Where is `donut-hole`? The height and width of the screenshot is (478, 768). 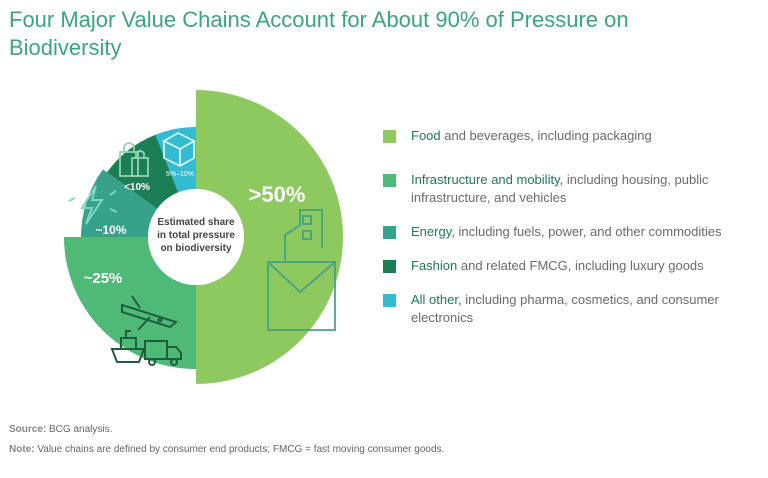
donut-hole is located at coordinates (196, 237).